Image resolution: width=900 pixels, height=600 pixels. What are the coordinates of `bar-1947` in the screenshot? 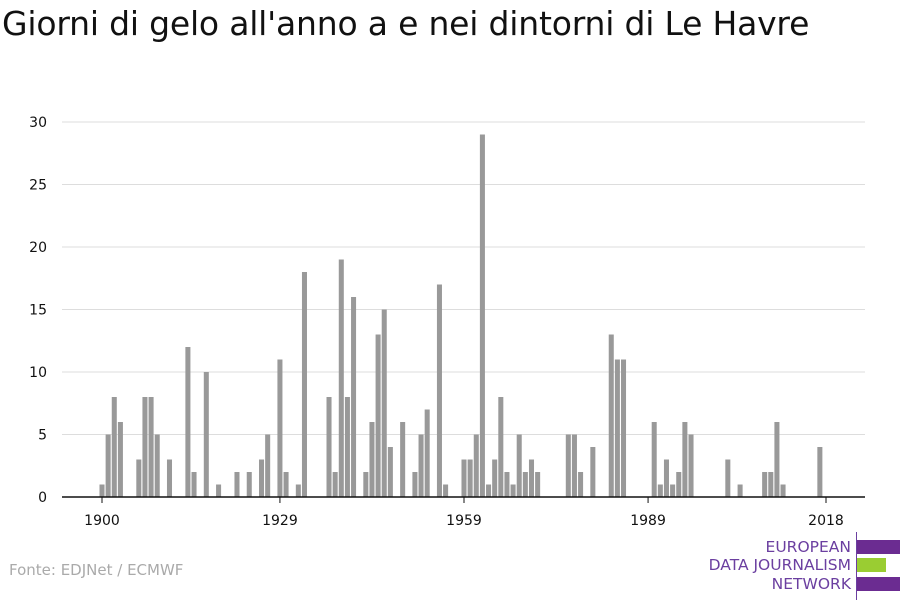 It's located at (390, 472).